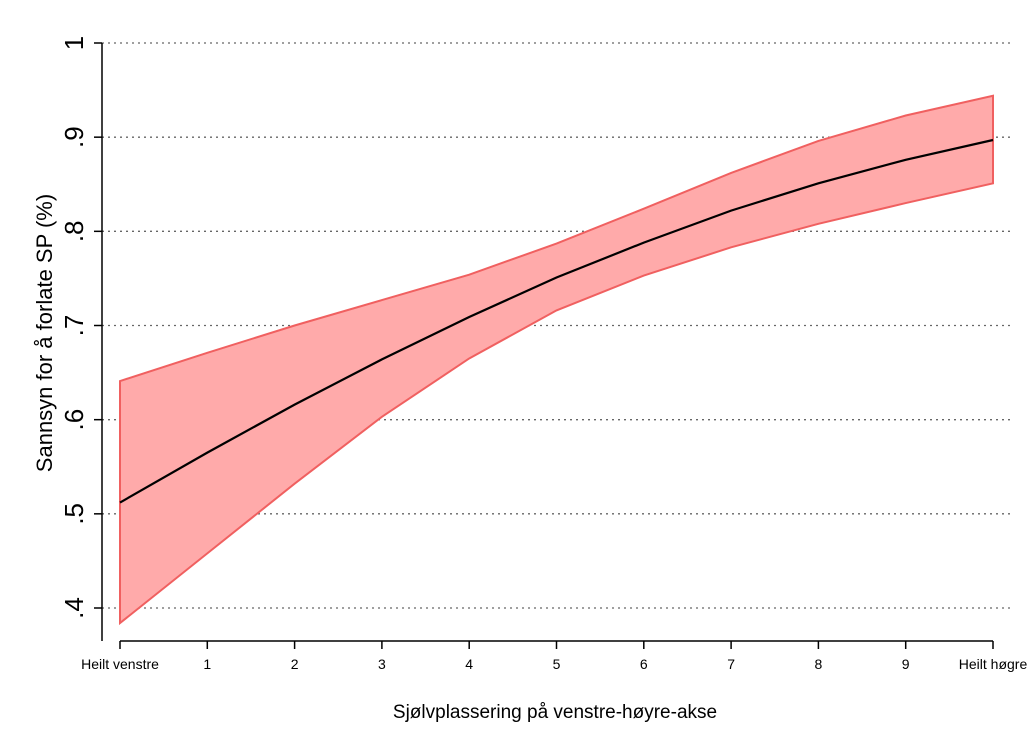 Image resolution: width=1036 pixels, height=754 pixels. What do you see at coordinates (74, 137) in the screenshot?
I see `y-tick-label-5: .9` at bounding box center [74, 137].